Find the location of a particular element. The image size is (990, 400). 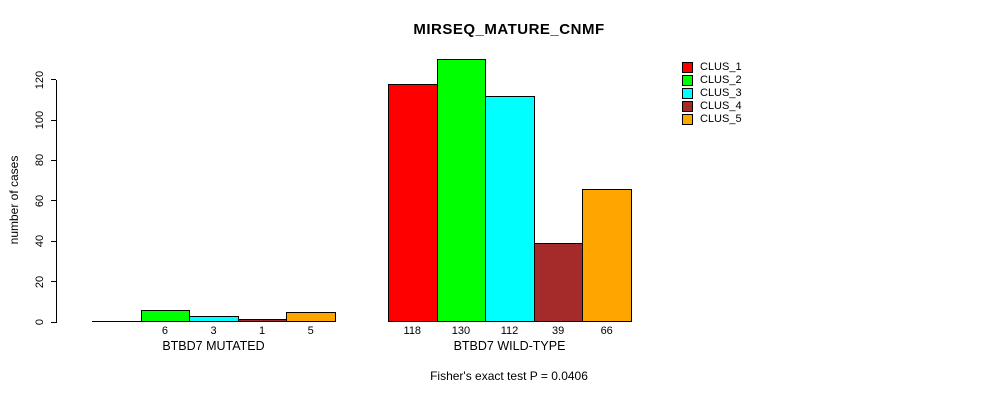

x-group-label: BTBD7 WILD-TYPE is located at coordinates (509, 346).